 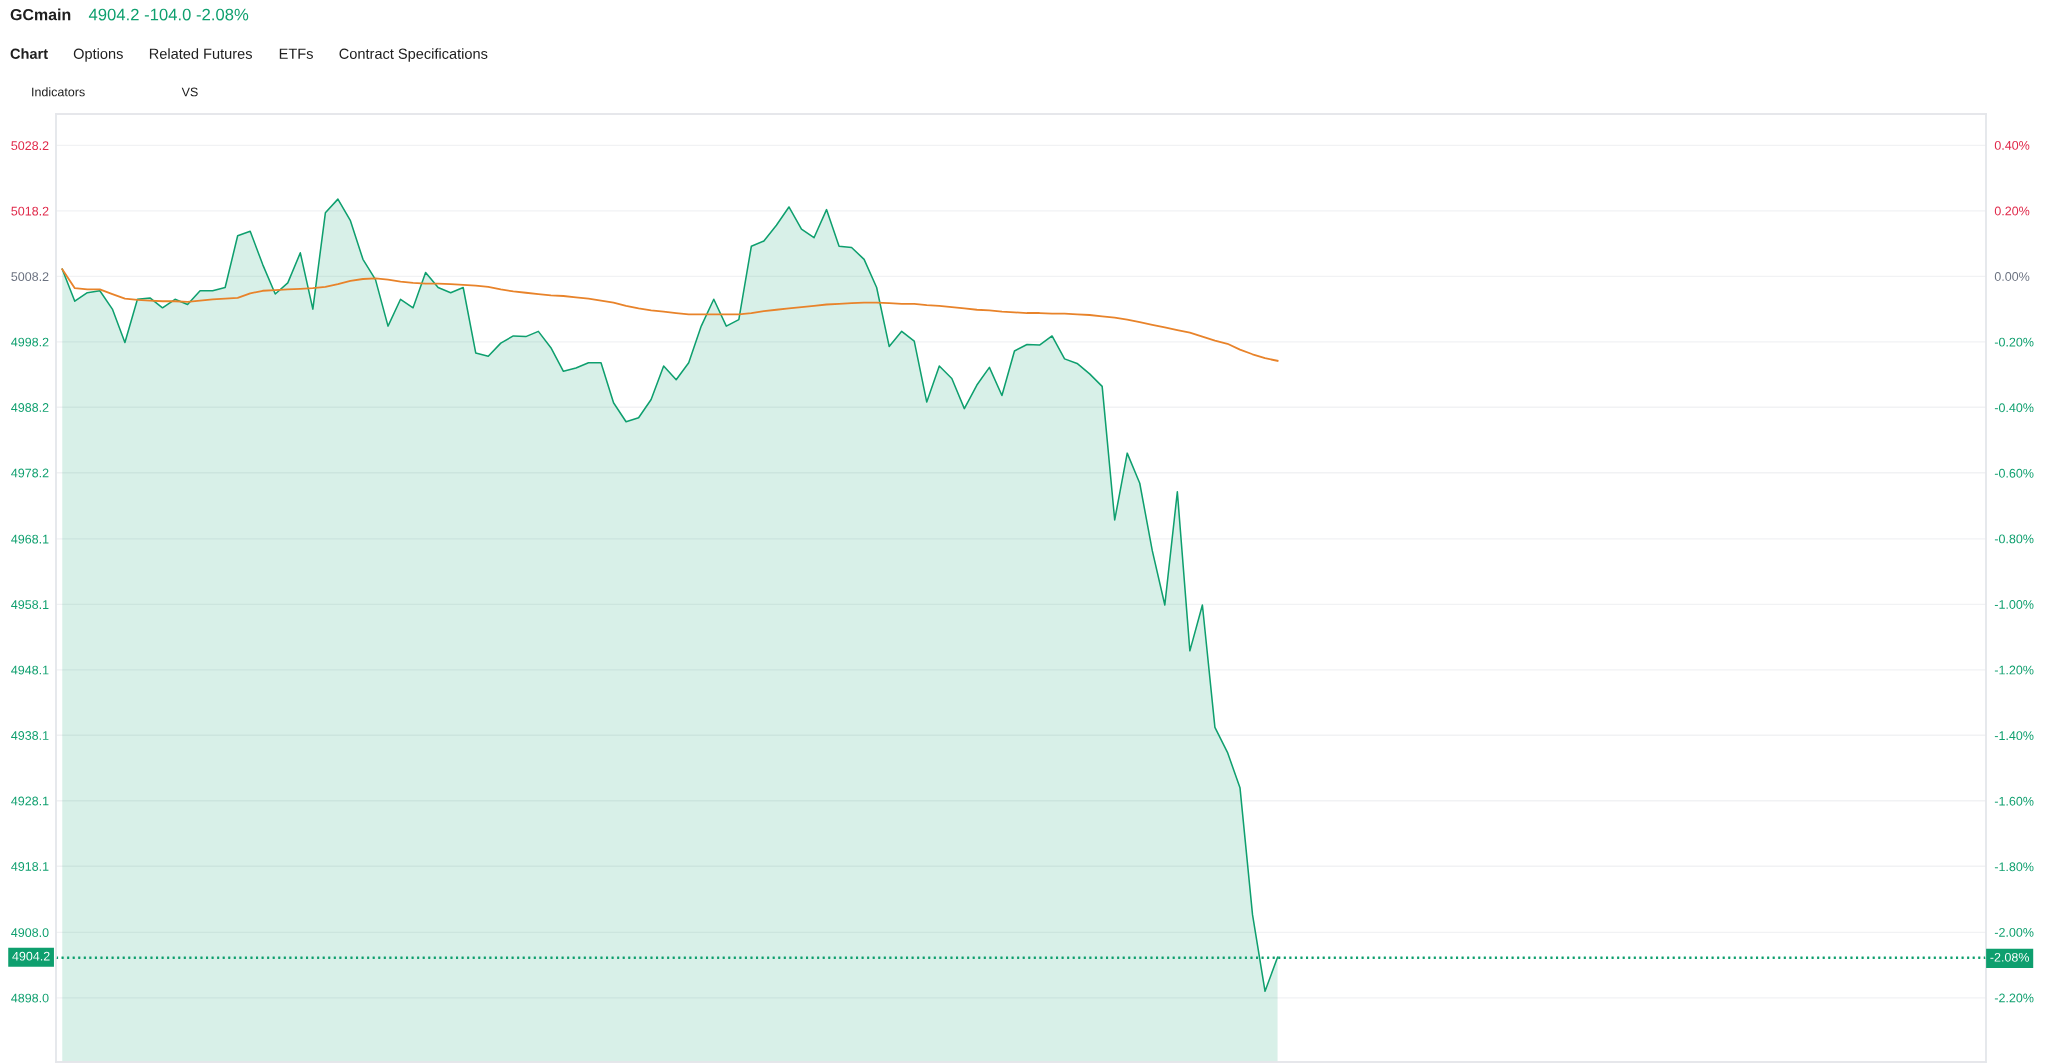 What do you see at coordinates (30, 539) in the screenshot?
I see `y-tick-label: 4968.1` at bounding box center [30, 539].